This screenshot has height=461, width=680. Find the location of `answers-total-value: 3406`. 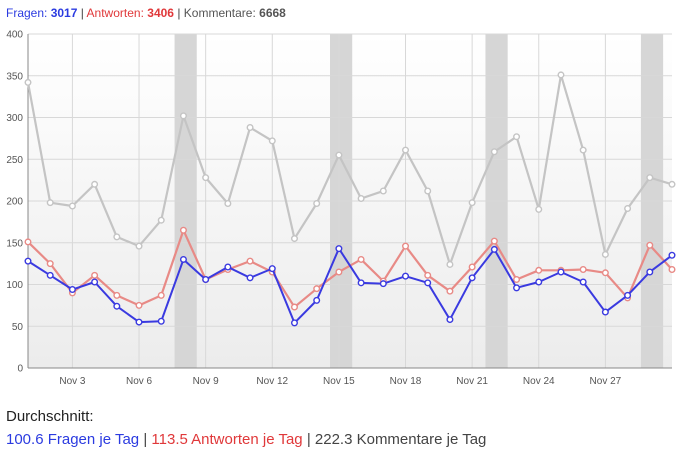

answers-total-value: 3406 is located at coordinates (160, 13).